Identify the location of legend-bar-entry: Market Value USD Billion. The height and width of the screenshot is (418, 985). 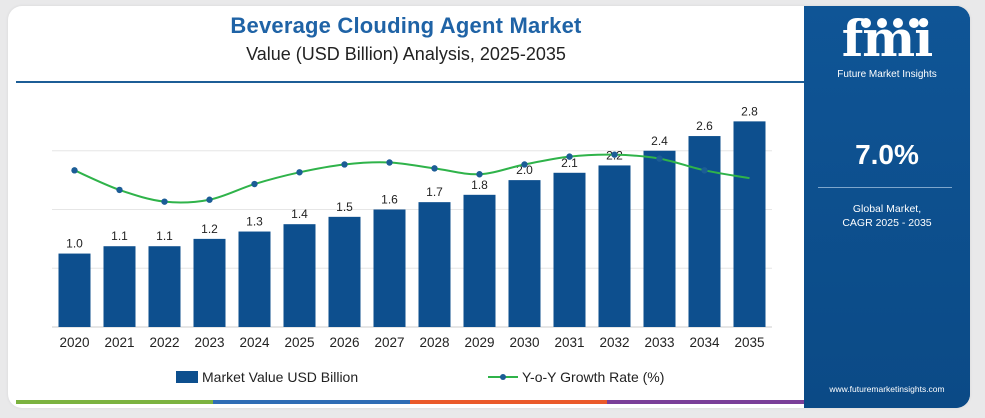
(267, 377).